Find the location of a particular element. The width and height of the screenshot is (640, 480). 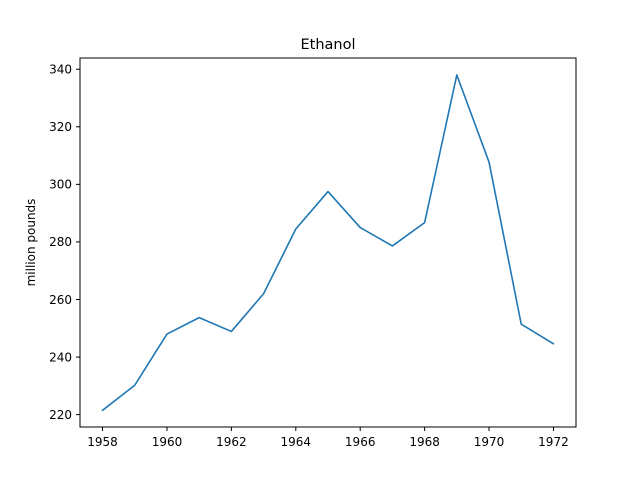

x-tick-label: 1970 is located at coordinates (489, 442).